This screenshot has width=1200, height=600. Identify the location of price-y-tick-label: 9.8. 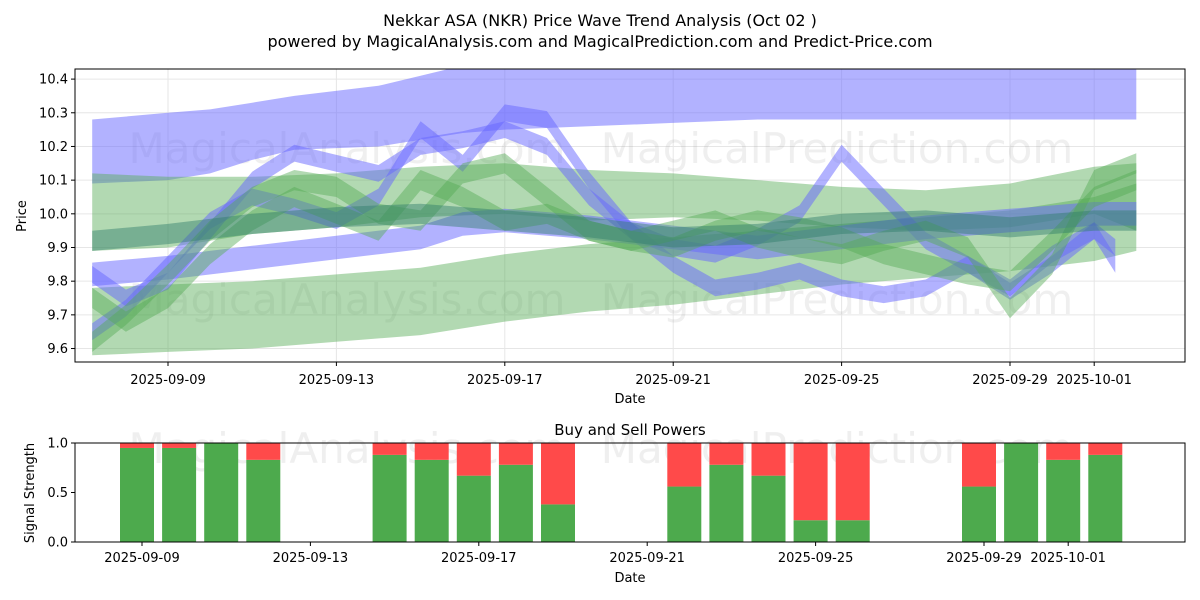
(57, 282).